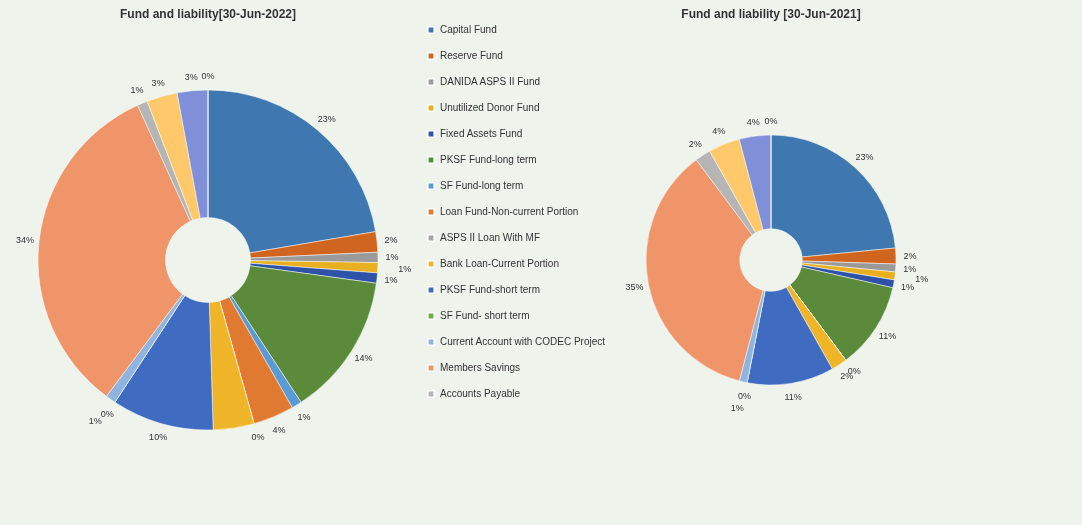 Image resolution: width=1082 pixels, height=525 pixels. Describe the element at coordinates (490, 107) in the screenshot. I see `legend-label: Unutilized Donor Fund` at that location.